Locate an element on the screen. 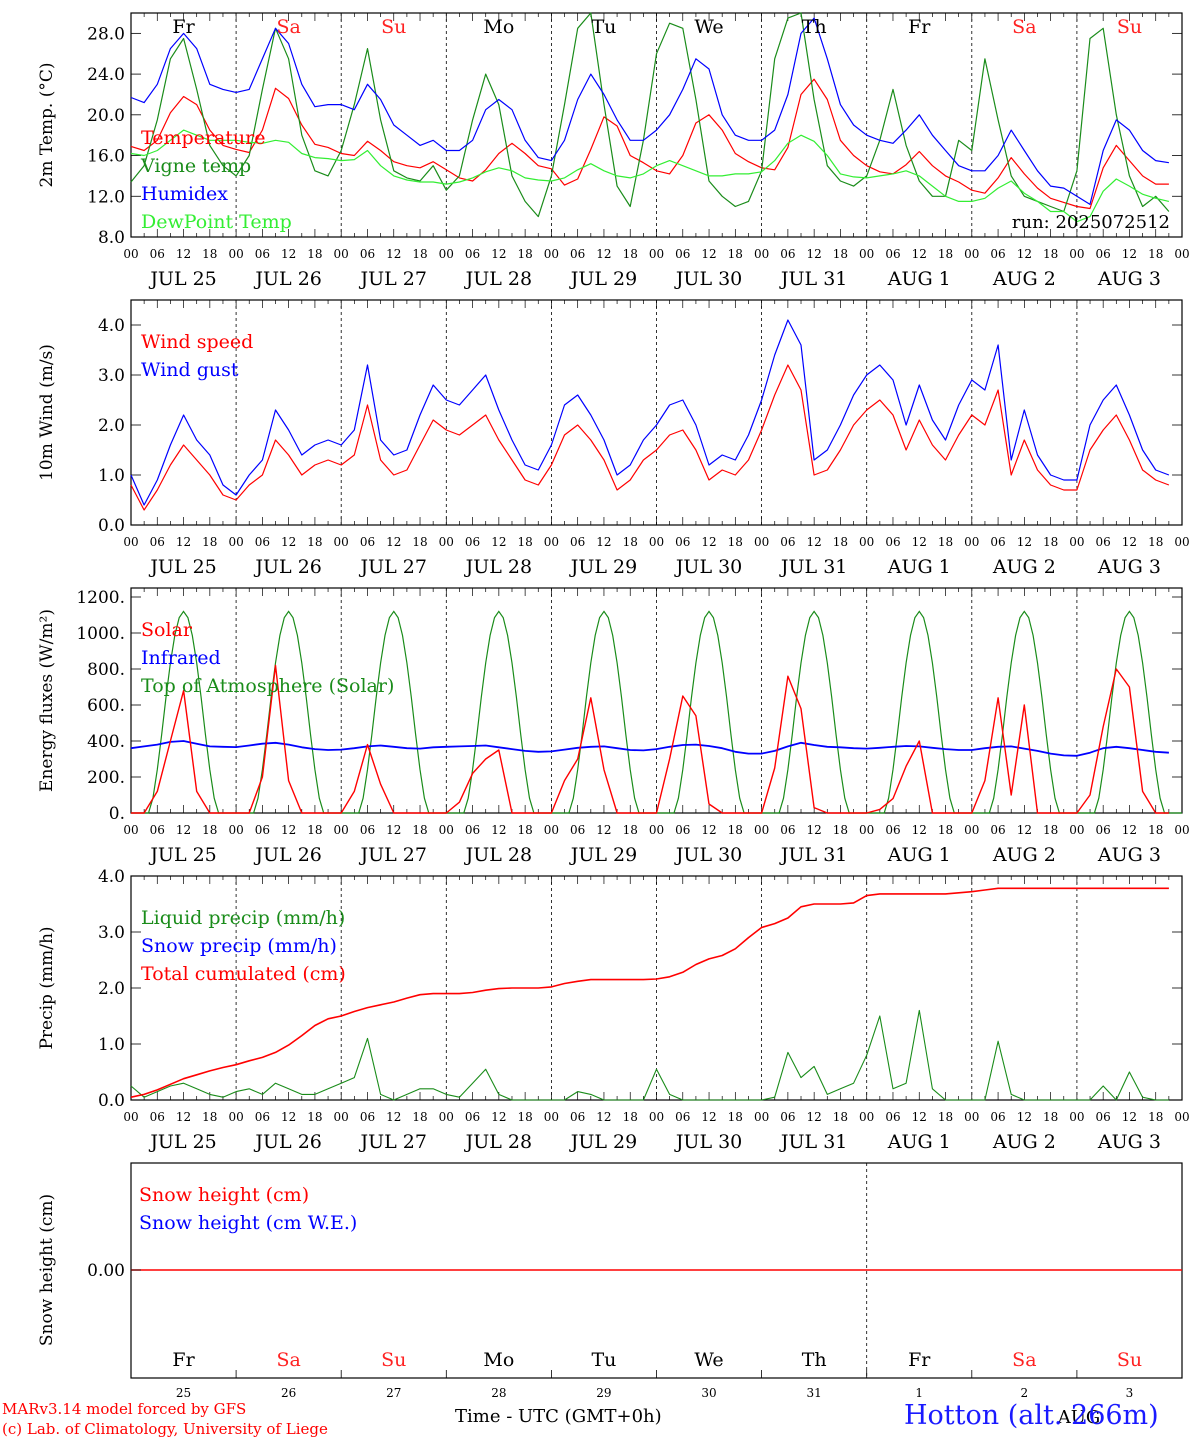  legend-entry: Wind speed is located at coordinates (197, 342).